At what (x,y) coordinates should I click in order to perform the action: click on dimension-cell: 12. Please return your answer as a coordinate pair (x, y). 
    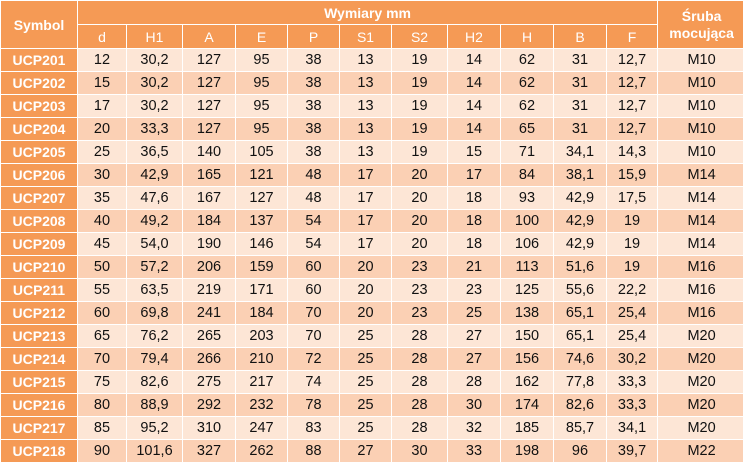
    Looking at the image, I should click on (102, 60).